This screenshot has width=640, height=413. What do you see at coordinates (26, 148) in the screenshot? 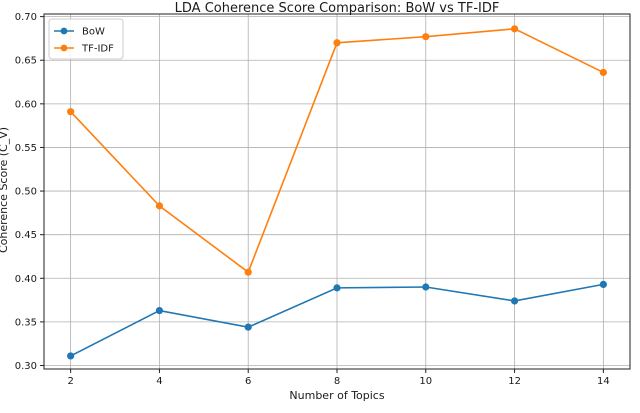
I see `y-tick-label: 0.55` at bounding box center [26, 148].